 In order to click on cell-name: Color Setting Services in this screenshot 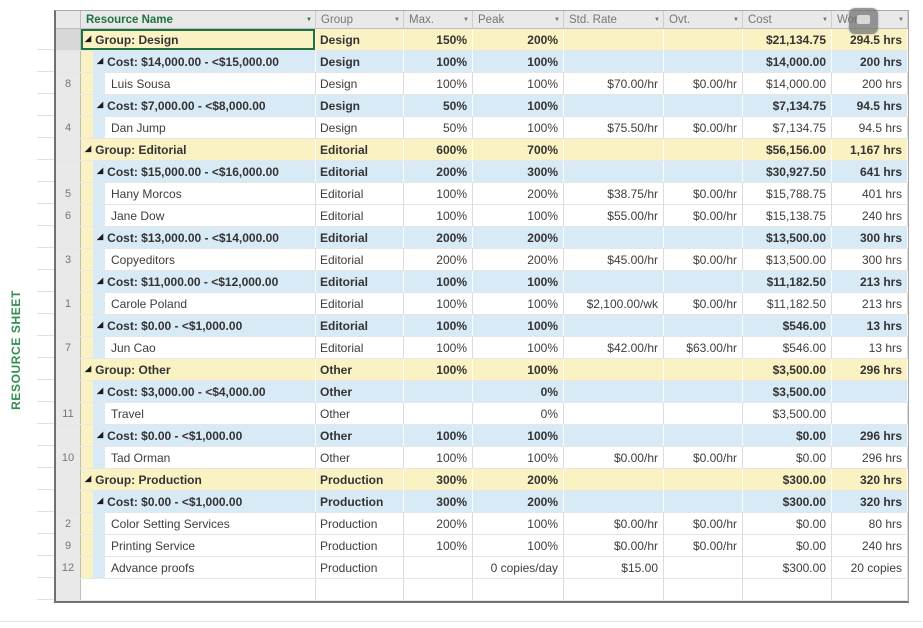, I will do `click(198, 523)`.